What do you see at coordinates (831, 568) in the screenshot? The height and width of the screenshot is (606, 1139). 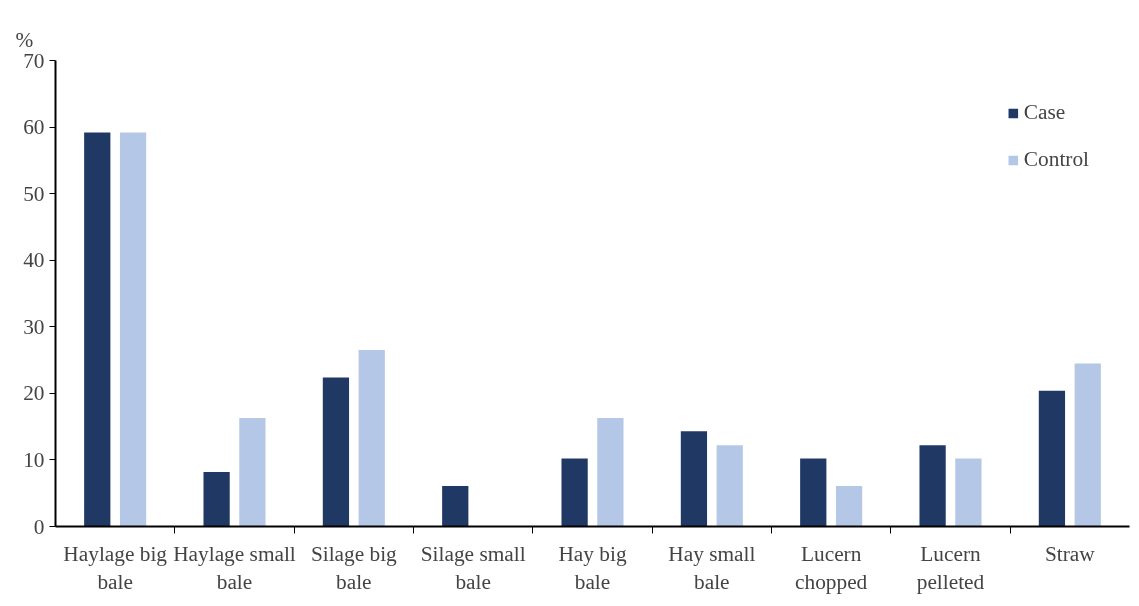 I see `x-tick-label: Lucern chopped` at bounding box center [831, 568].